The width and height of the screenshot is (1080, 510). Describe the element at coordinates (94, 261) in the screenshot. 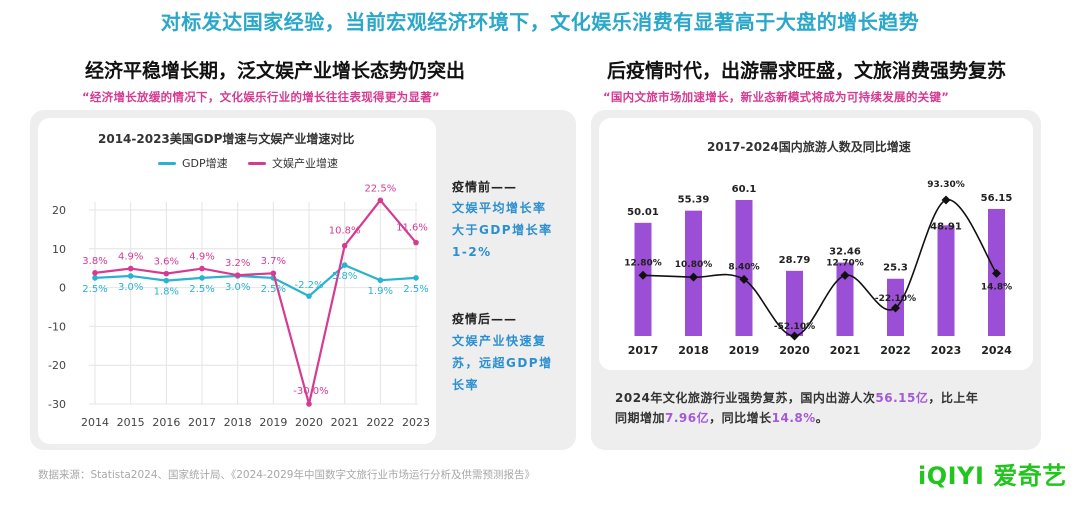

I see `ent-data-label: 3.8%` at that location.